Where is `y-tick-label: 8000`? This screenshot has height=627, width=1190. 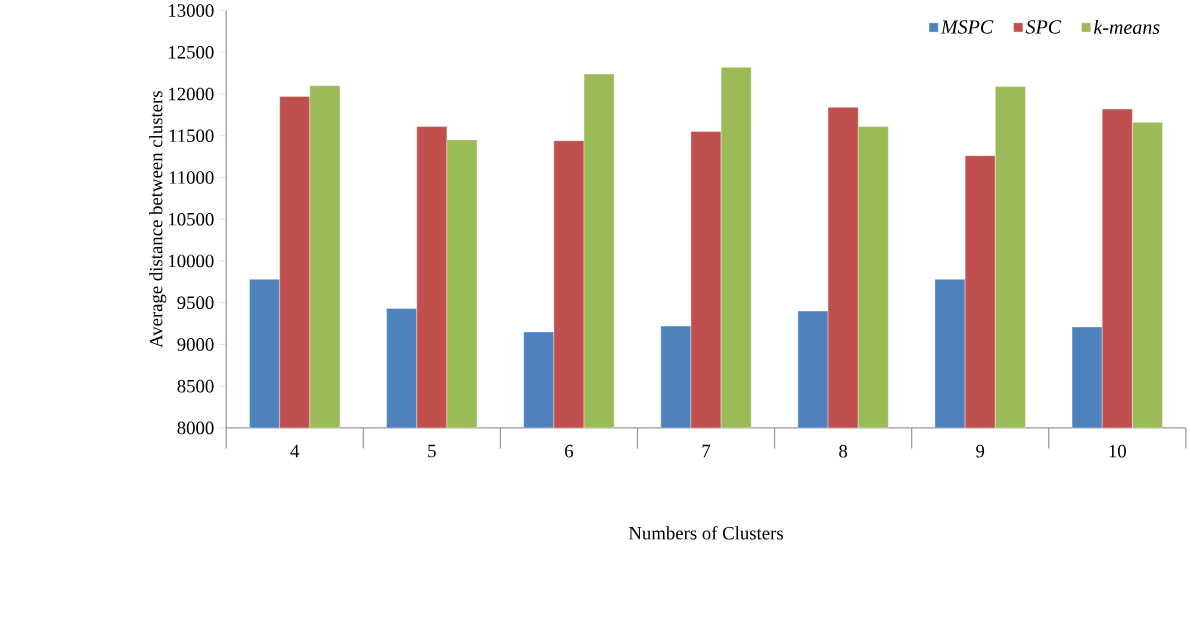 y-tick-label: 8000 is located at coordinates (195, 428).